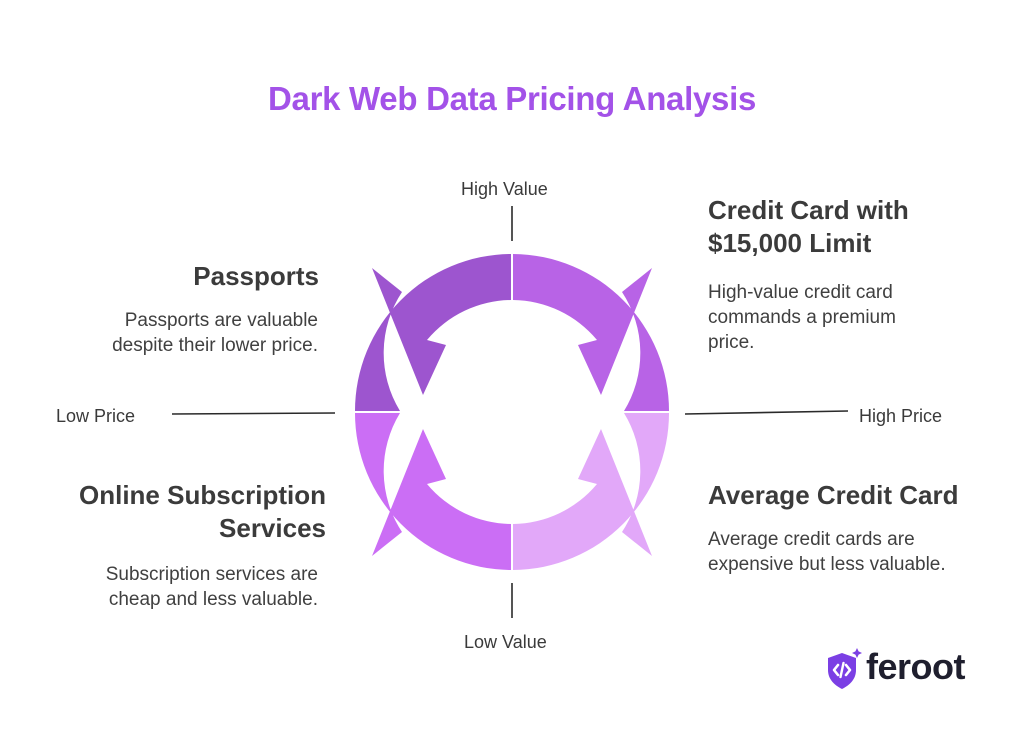  I want to click on feroot-logo: feroot, so click(901, 671).